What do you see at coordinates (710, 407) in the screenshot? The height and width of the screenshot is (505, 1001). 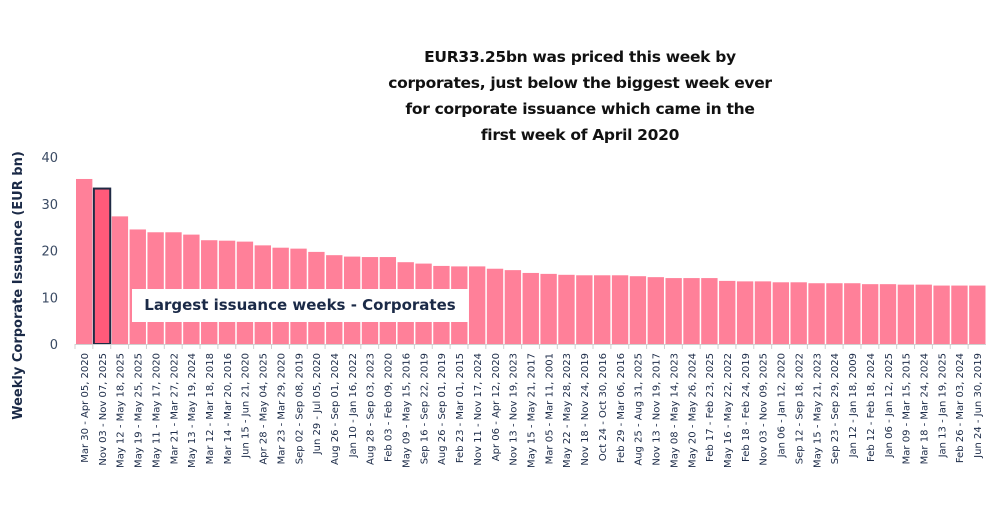 I see `x-tick-label: Feb 17 - Feb 23, 2025` at bounding box center [710, 407].